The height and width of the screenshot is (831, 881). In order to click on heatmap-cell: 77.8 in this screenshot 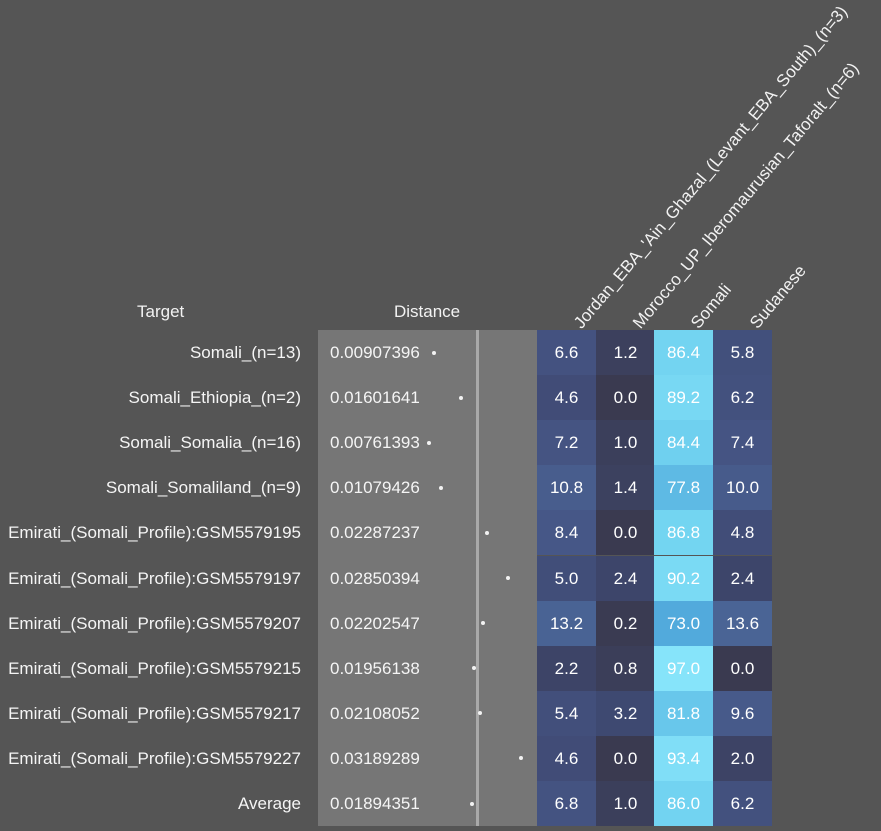, I will do `click(683, 488)`.